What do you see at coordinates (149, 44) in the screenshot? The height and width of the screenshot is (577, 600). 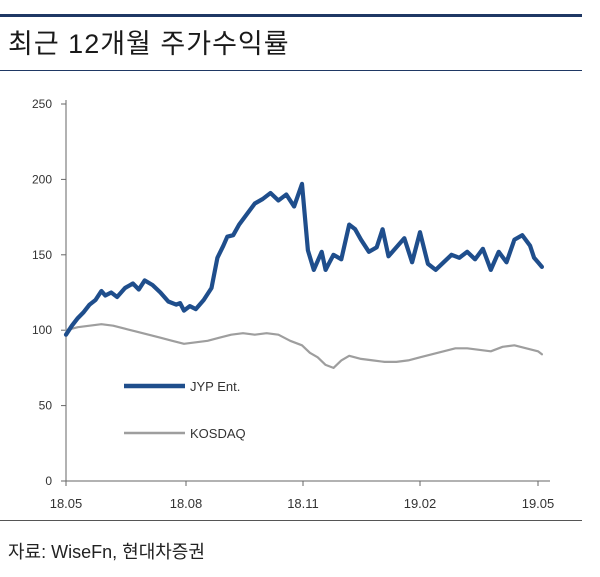 I see `chart-title: 최근 12개월 주가수익률` at bounding box center [149, 44].